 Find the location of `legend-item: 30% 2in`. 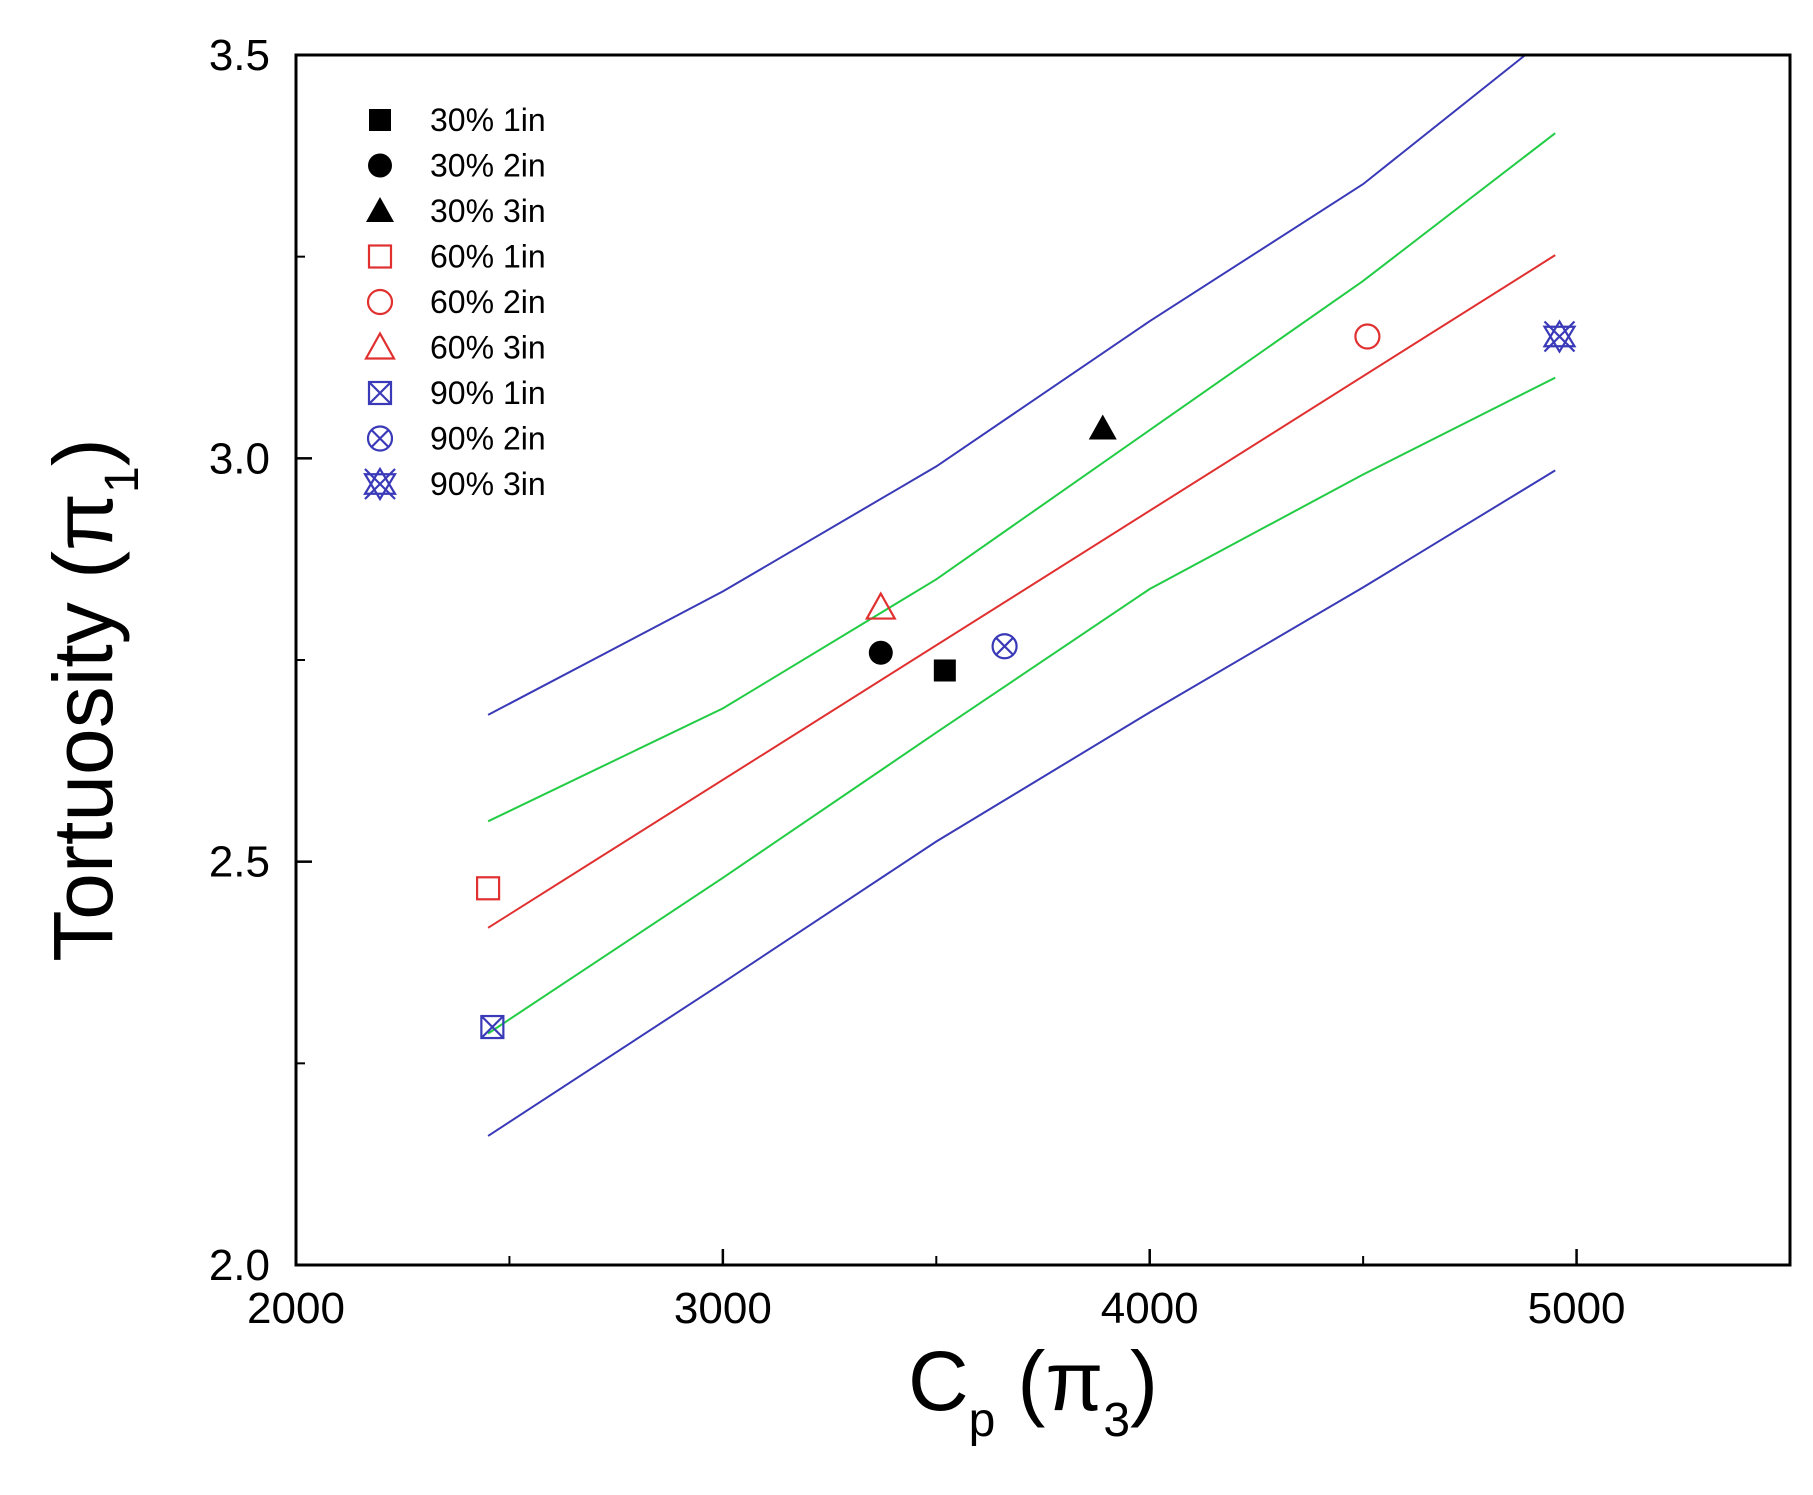

legend-item: 30% 2in is located at coordinates (457, 166).